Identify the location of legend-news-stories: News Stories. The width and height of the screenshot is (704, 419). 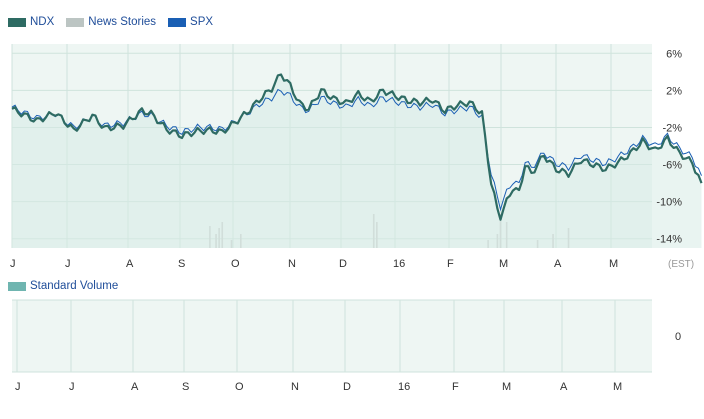
(111, 22).